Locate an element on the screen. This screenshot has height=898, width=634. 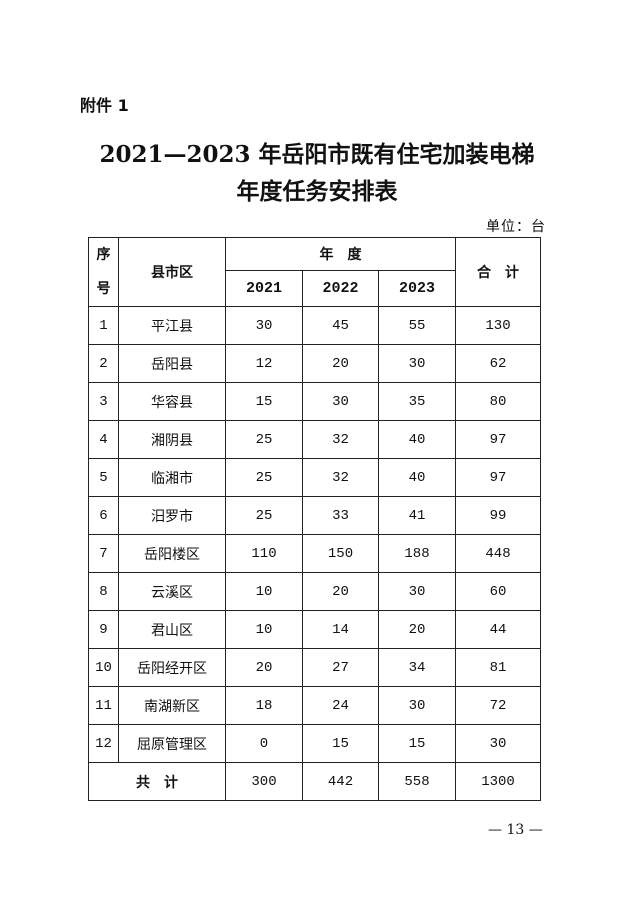
table-row: 1 平江县 30 45 55 130 is located at coordinates (314, 325).